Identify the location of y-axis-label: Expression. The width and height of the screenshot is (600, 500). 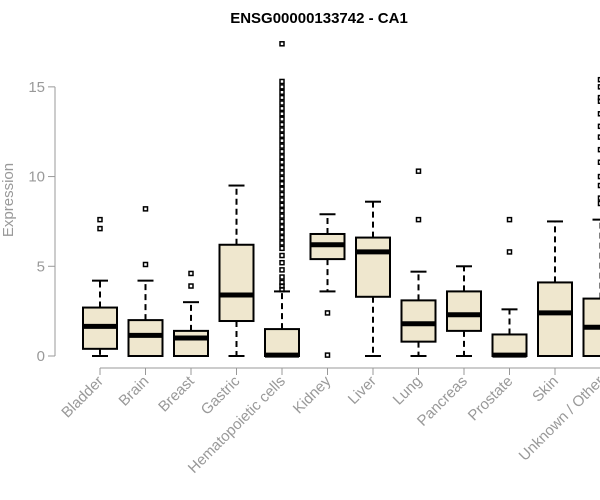
(8, 200).